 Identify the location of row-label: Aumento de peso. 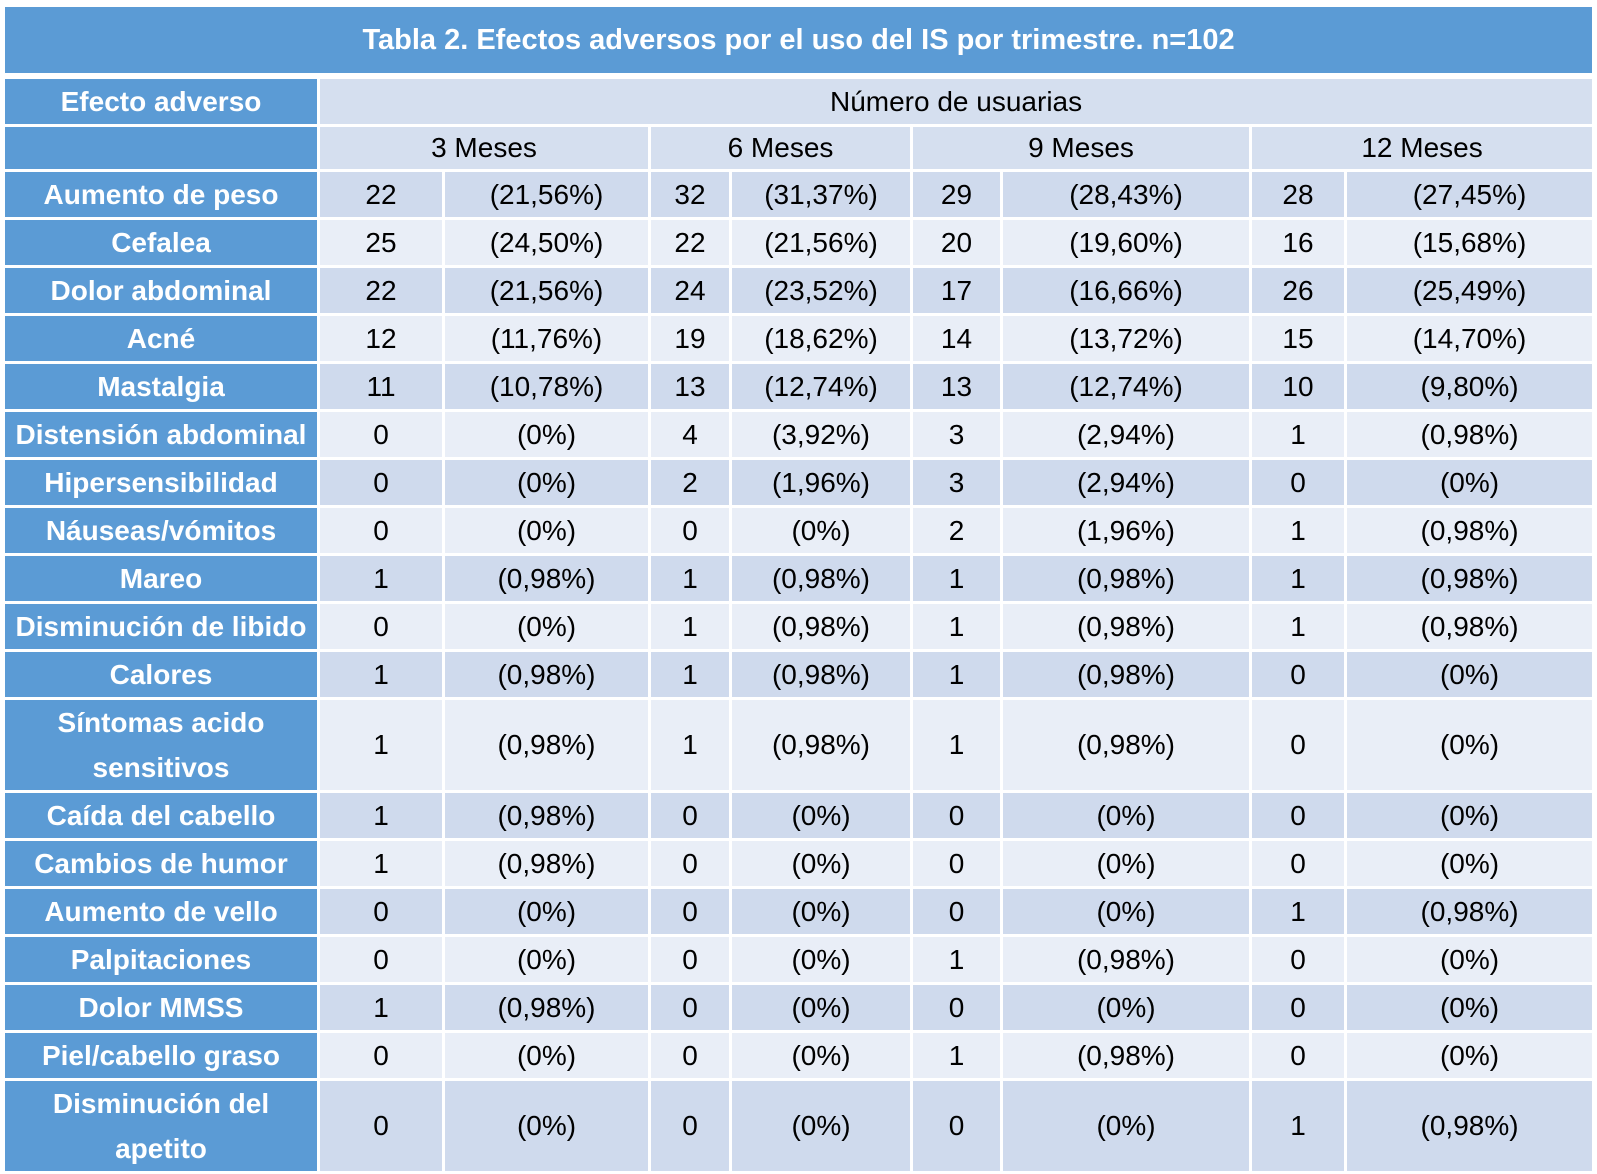
(161, 194).